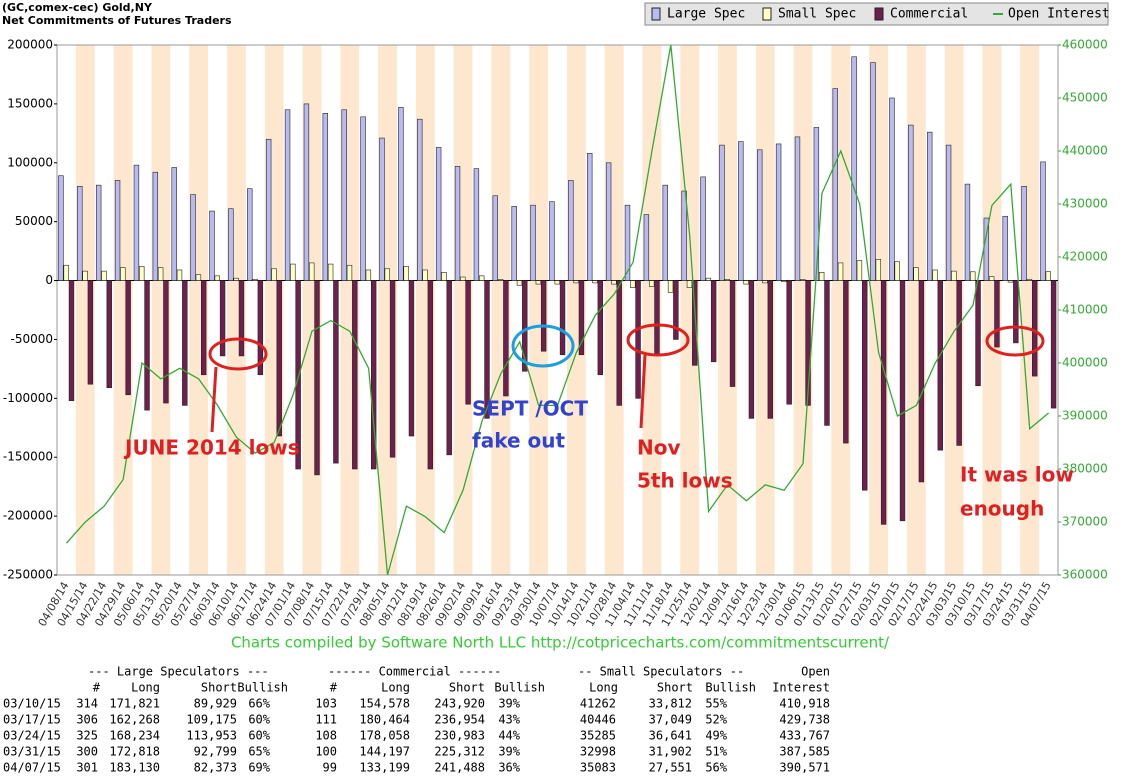 Image resolution: width=1123 pixels, height=776 pixels. Describe the element at coordinates (32, 736) in the screenshot. I see `table-cell: 03/24/15` at that location.